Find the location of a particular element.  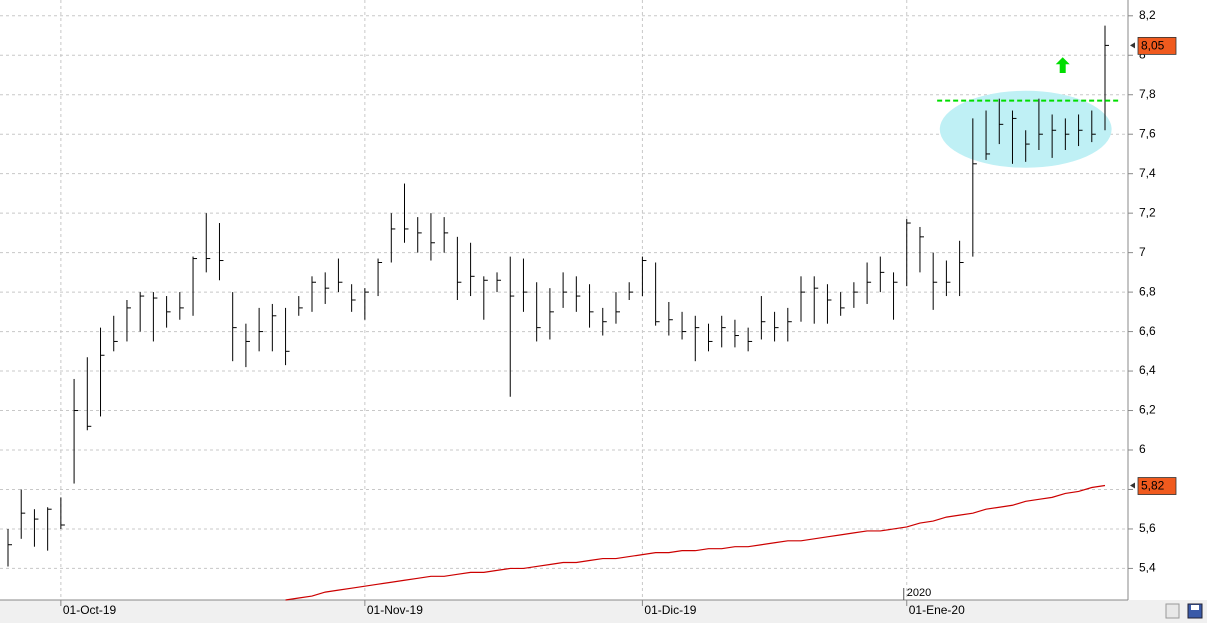

y-tick-label: 6 is located at coordinates (1142, 449).